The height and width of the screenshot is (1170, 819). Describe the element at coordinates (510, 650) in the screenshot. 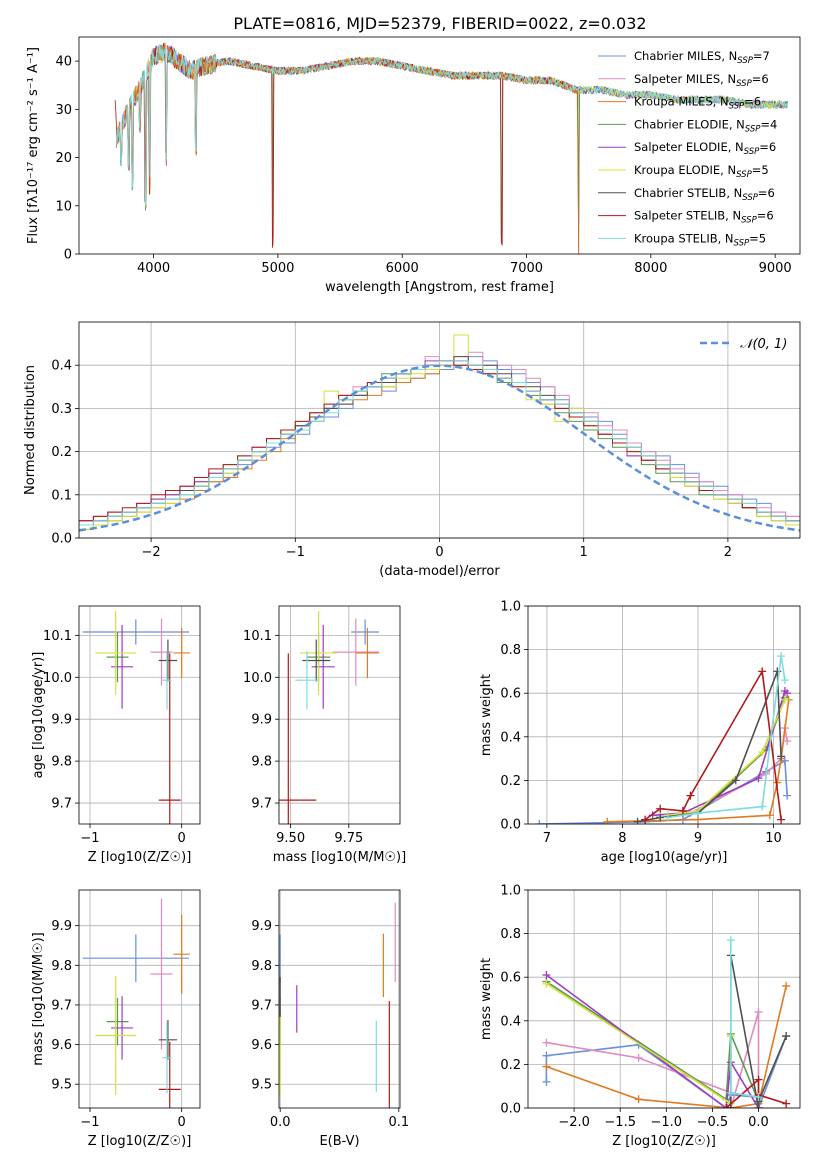

I see `y-tick-label: 0.8` at that location.